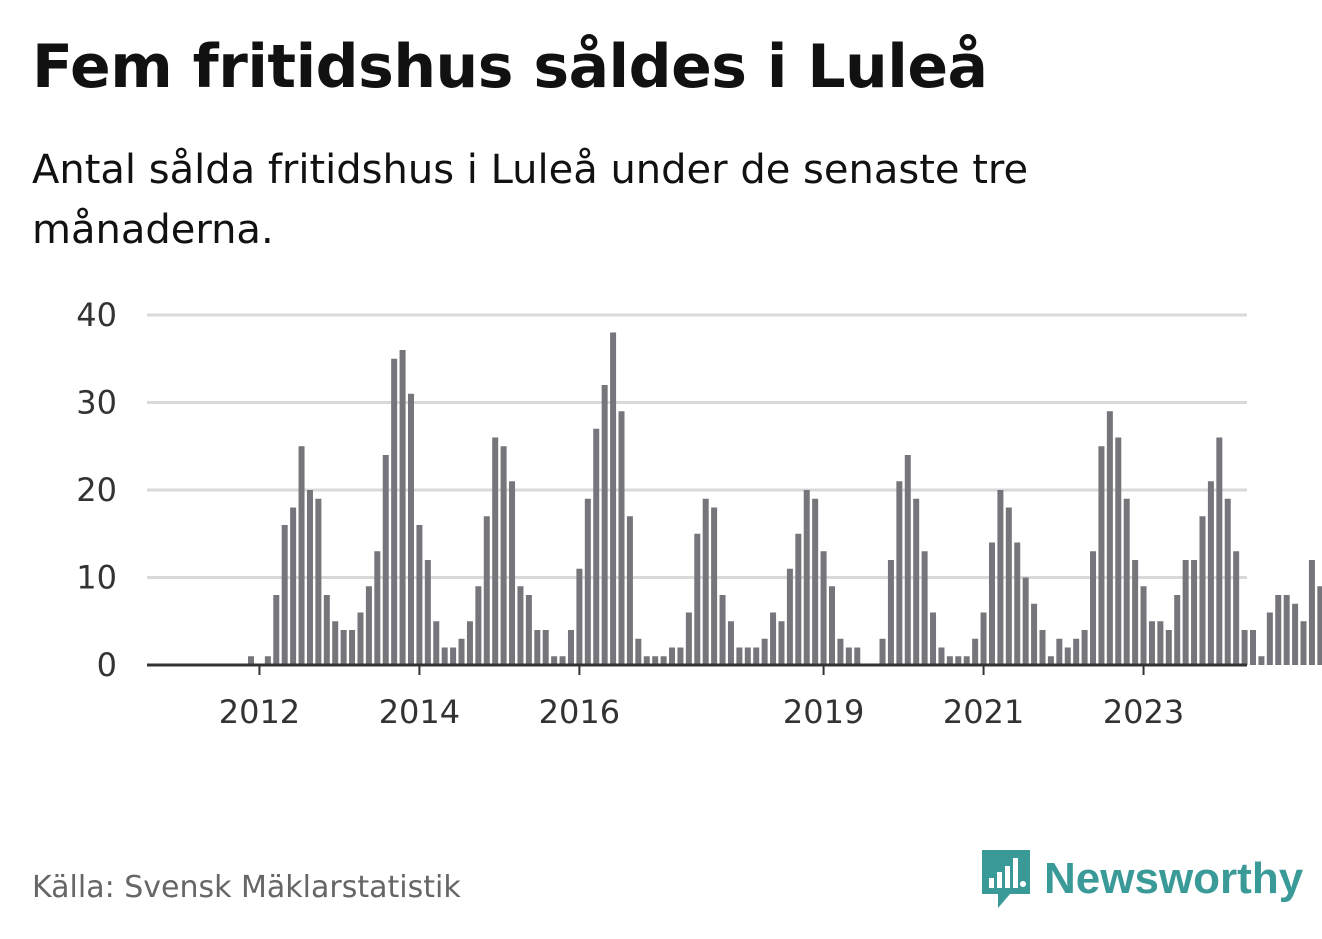  Describe the element at coordinates (983, 712) in the screenshot. I see `x-tick-label: 2021` at that location.